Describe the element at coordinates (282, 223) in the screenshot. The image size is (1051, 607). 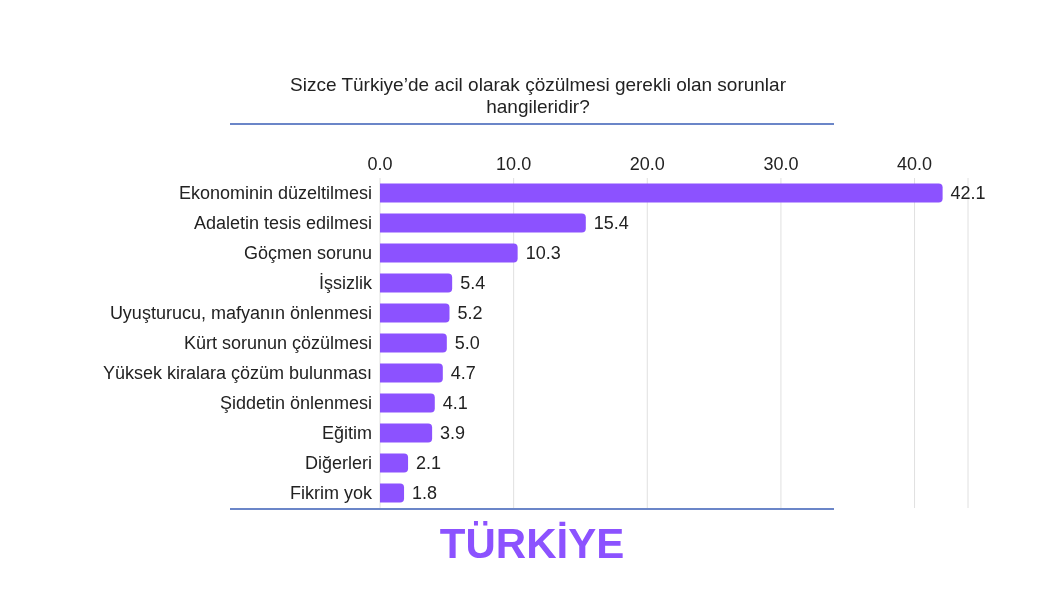
I see `y-tick-label: Adaletin tesis edilmesi` at that location.